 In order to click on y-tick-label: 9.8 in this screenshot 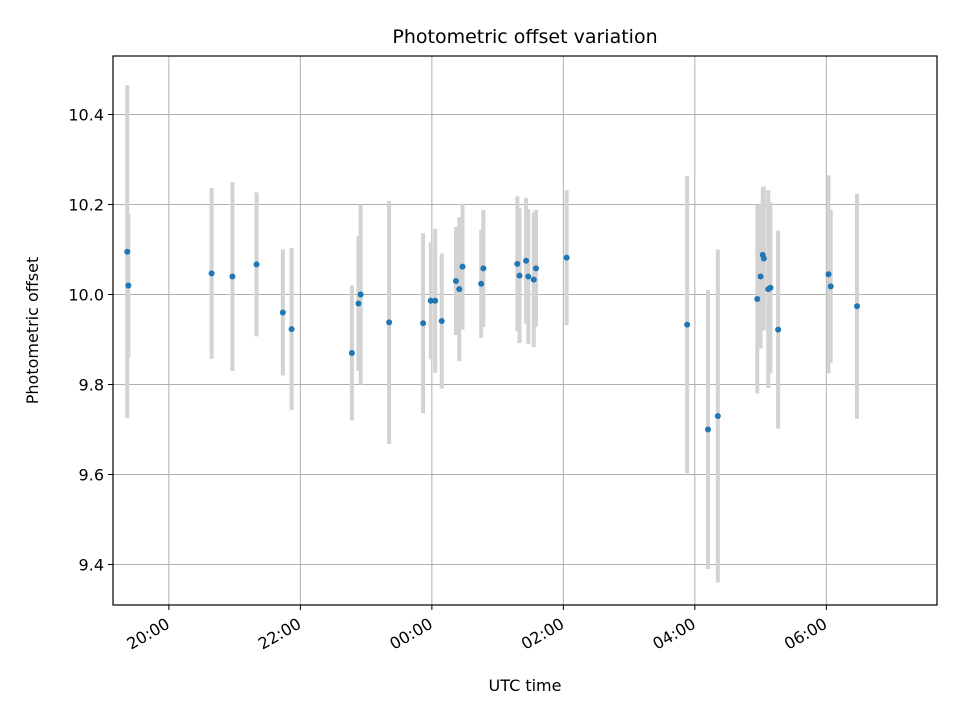, I will do `click(91, 385)`.